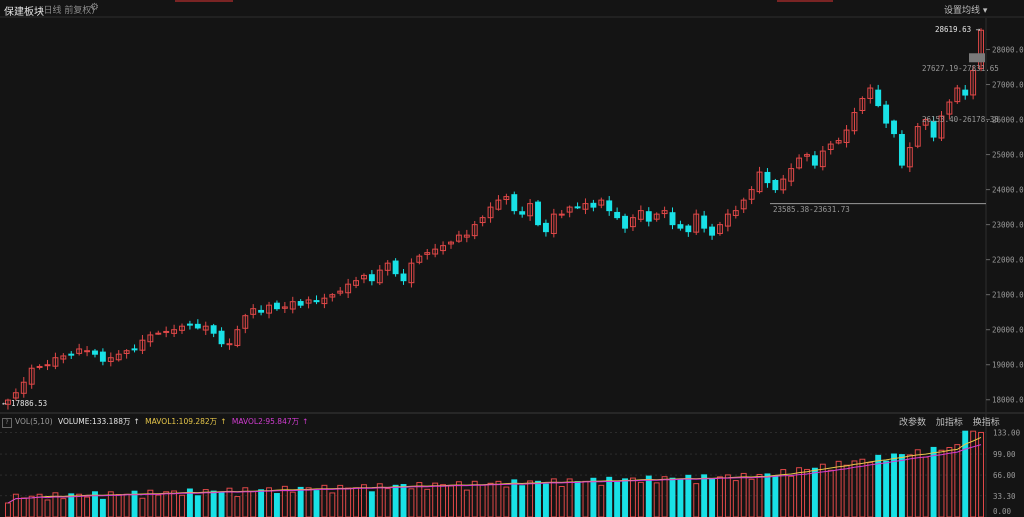  I want to click on help-icon: ?, so click(7, 423).